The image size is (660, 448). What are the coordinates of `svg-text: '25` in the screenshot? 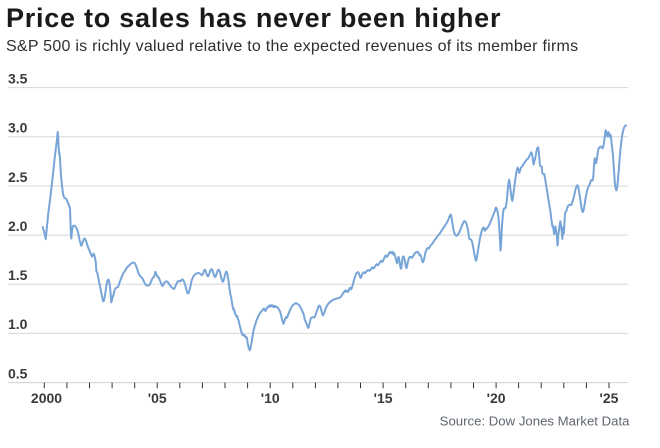 It's located at (609, 398).